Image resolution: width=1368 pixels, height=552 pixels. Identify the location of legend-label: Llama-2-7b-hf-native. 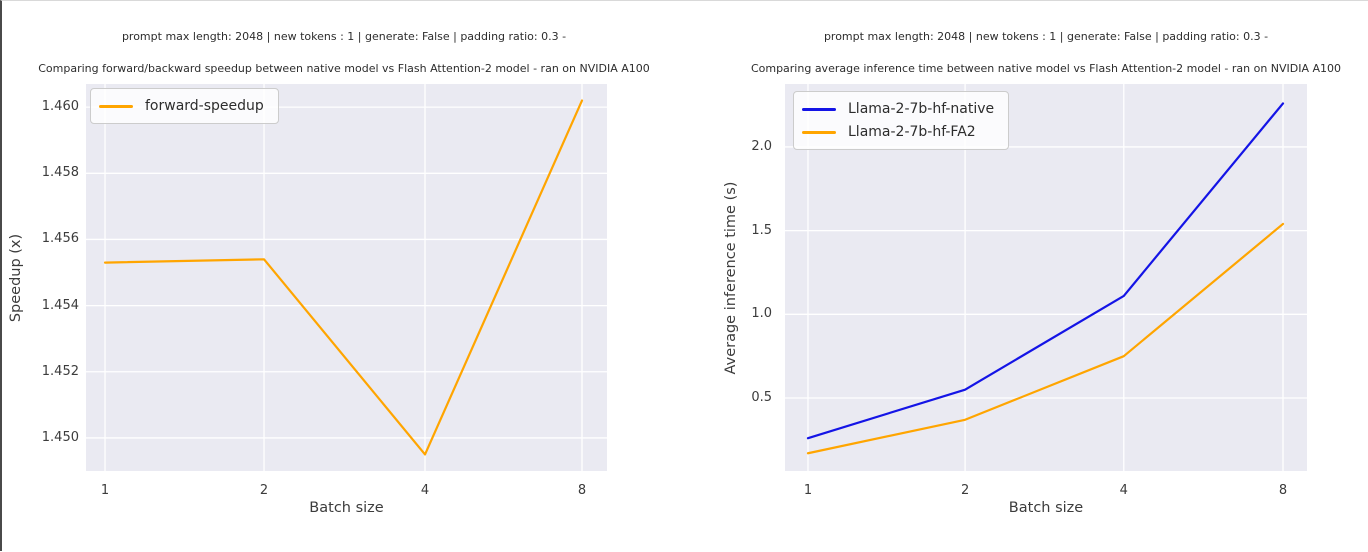
(921, 109).